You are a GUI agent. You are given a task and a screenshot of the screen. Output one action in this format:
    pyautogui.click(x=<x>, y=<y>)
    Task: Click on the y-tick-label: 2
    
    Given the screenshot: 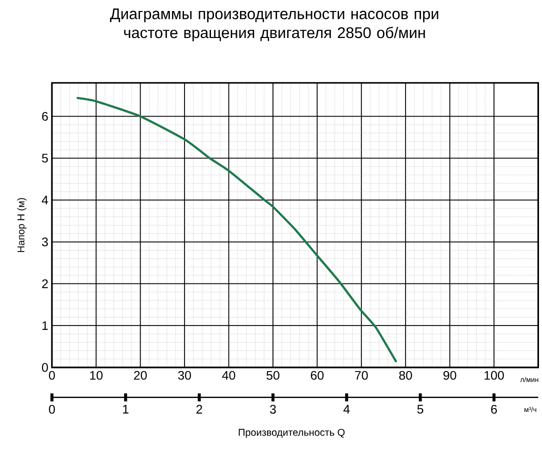 What is the action you would take?
    pyautogui.click(x=45, y=283)
    